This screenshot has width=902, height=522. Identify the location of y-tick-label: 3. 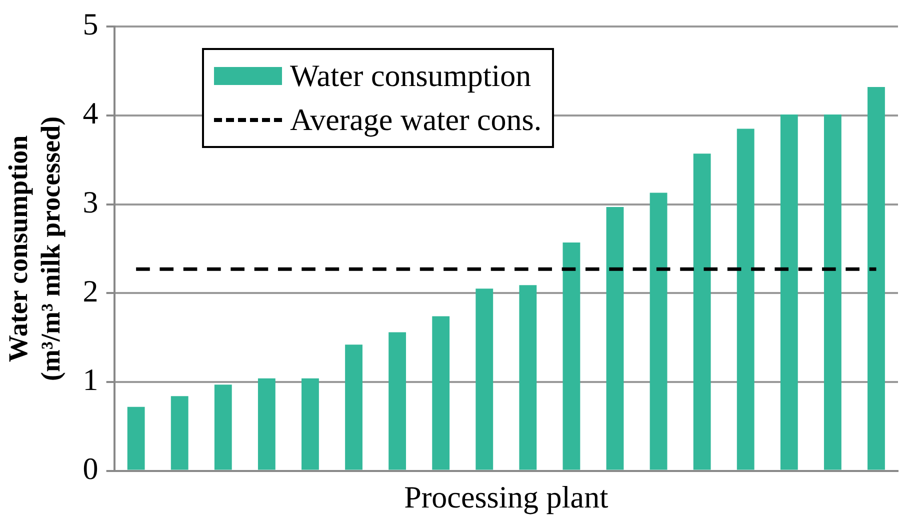
(90, 202).